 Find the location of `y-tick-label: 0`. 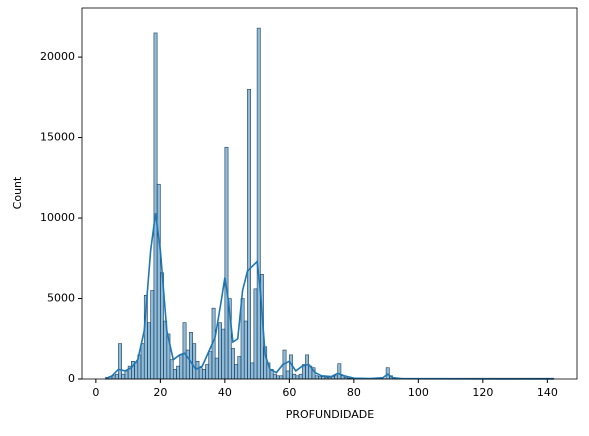

y-tick-label: 0 is located at coordinates (71, 378).